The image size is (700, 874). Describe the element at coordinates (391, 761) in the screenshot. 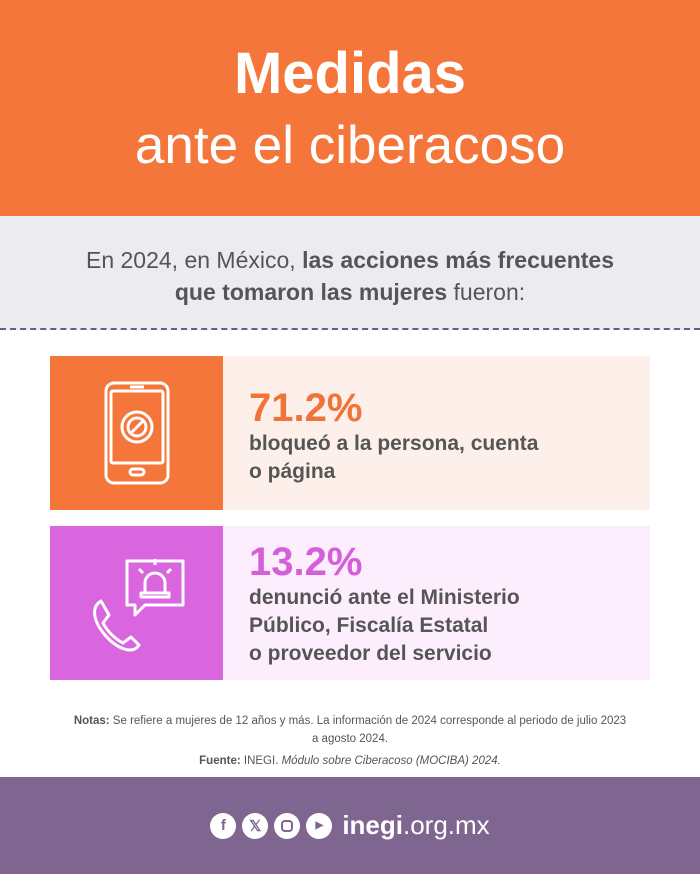

I see `source-title: Módulo sobre Ciberacoso (MOCIBA) 2024.` at that location.